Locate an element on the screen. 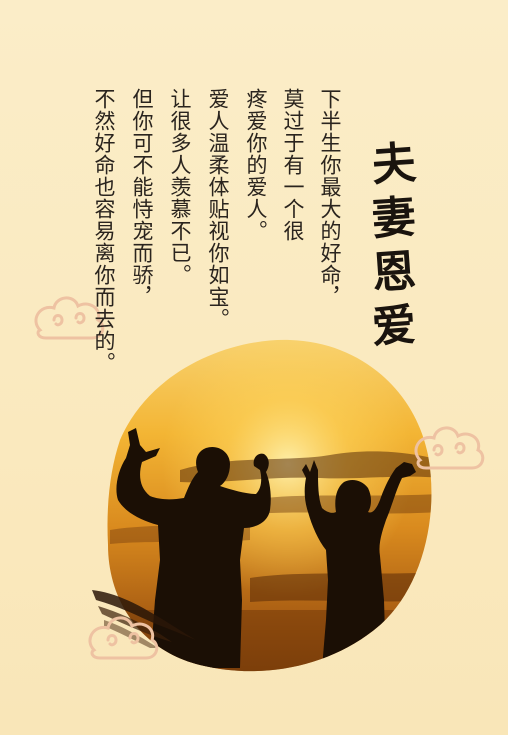 The height and width of the screenshot is (735, 508). poem-line: 不然好命也容易离你而去的。 is located at coordinates (104, 231).